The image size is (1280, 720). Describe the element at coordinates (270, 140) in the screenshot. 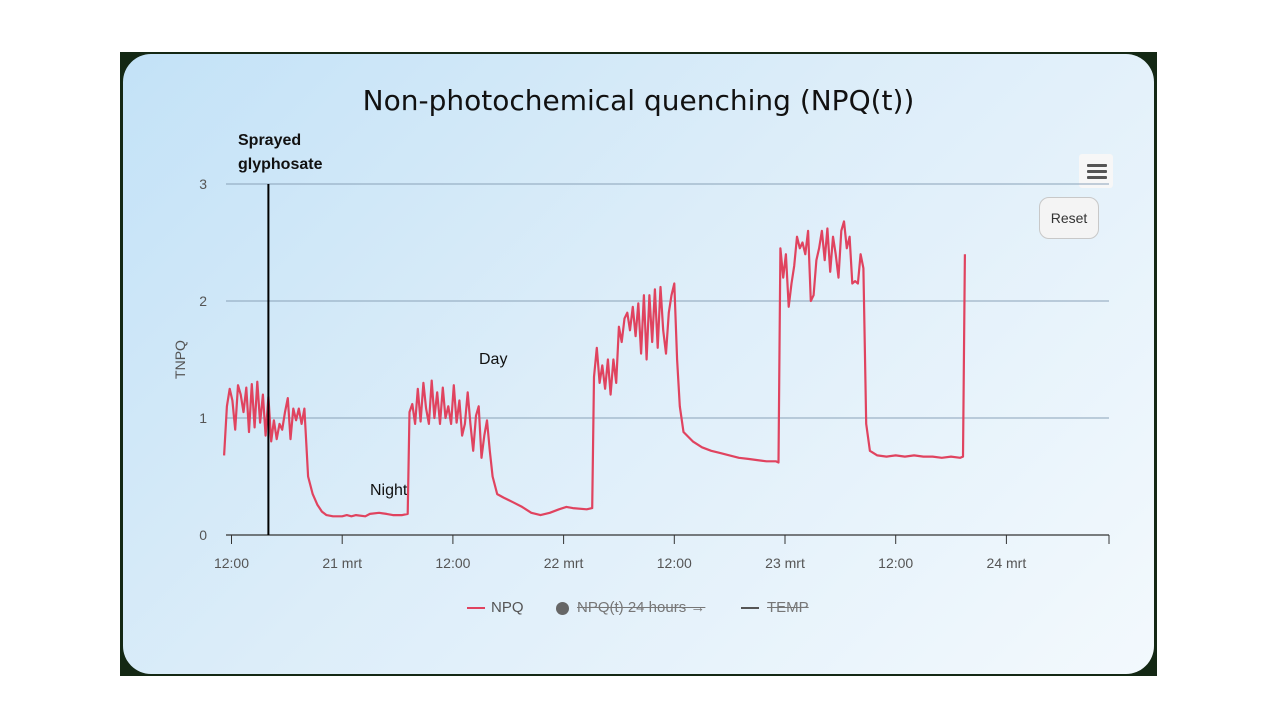

I see `sprayed-annotation-line1: Sprayed` at that location.